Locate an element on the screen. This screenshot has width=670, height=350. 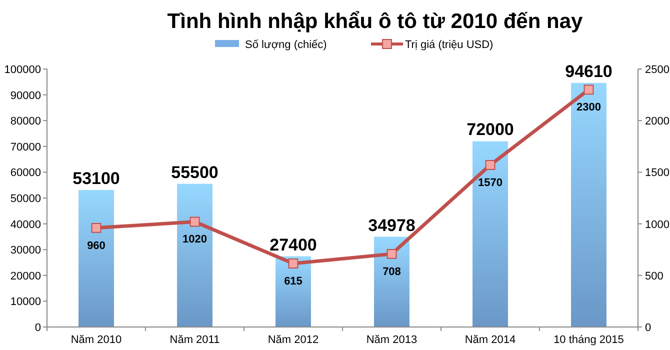
y2-tick-label: 500 is located at coordinates (654, 276).